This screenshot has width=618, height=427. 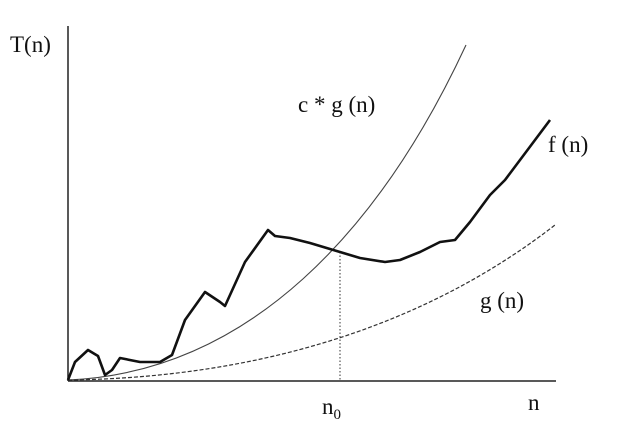 I want to click on cg-label: c * g (n), so click(x=336, y=104).